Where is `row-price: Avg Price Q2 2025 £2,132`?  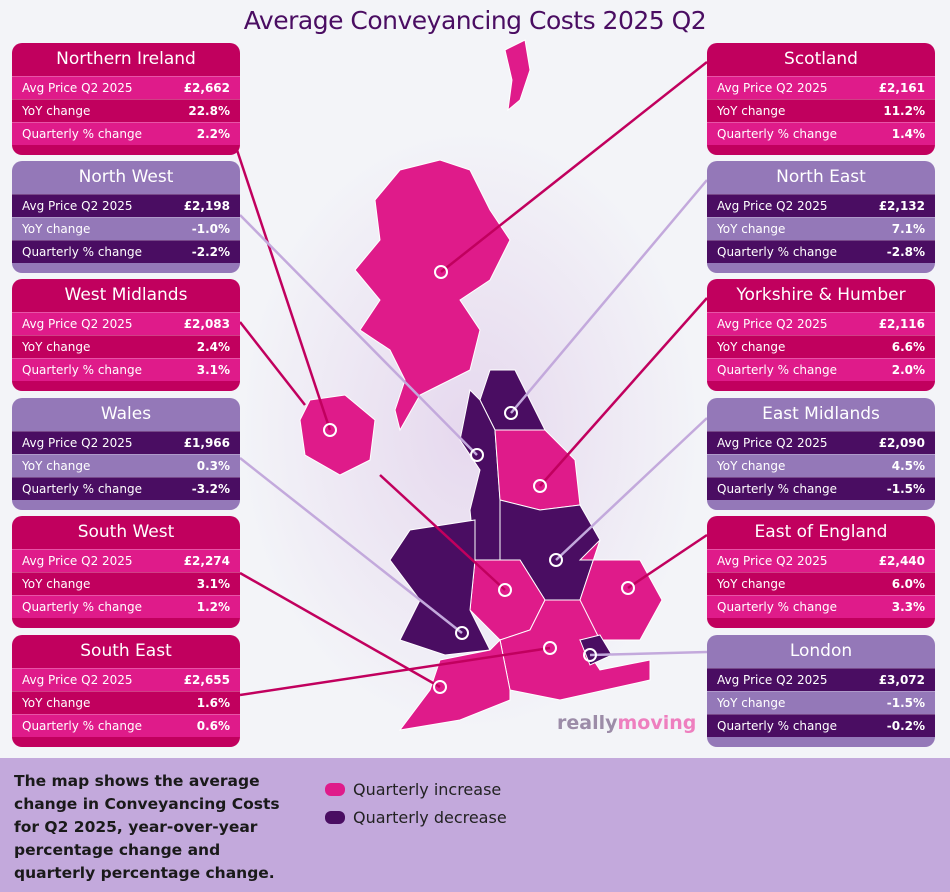
row-price: Avg Price Q2 2025 £2,132 is located at coordinates (821, 205).